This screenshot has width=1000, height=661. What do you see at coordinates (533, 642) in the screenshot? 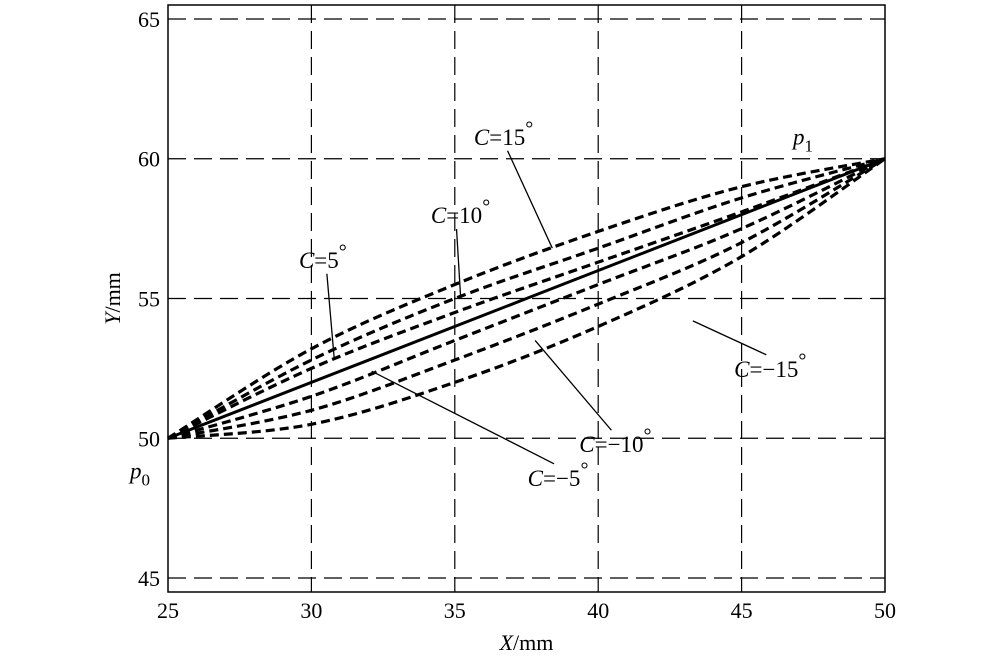
I see `x-axis-unit: /mm` at bounding box center [533, 642].